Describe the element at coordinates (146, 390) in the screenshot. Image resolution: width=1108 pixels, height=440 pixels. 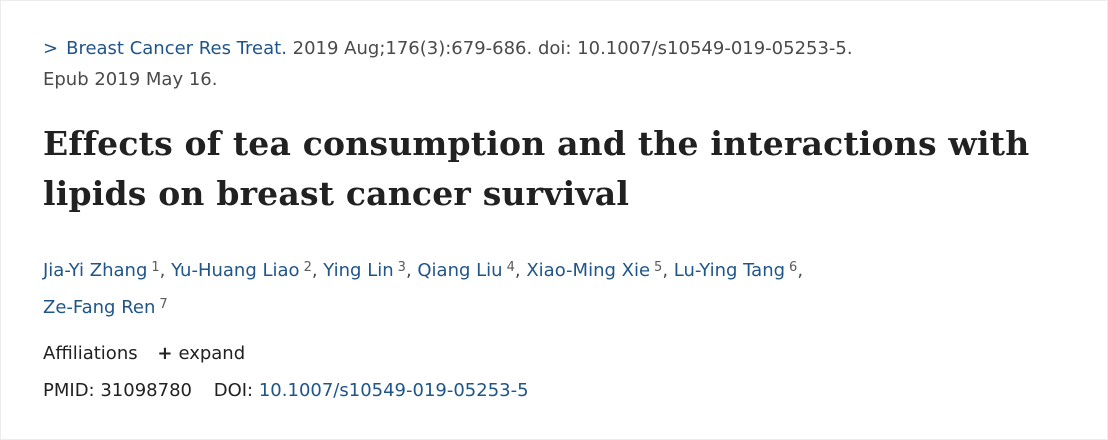
I see `pmid-value: 31098780` at that location.